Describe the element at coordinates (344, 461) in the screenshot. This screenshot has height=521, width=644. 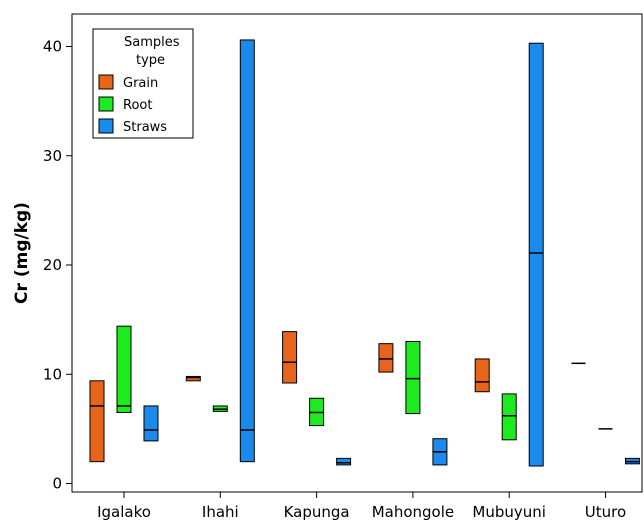
I see `box-straws-kapunga` at that location.